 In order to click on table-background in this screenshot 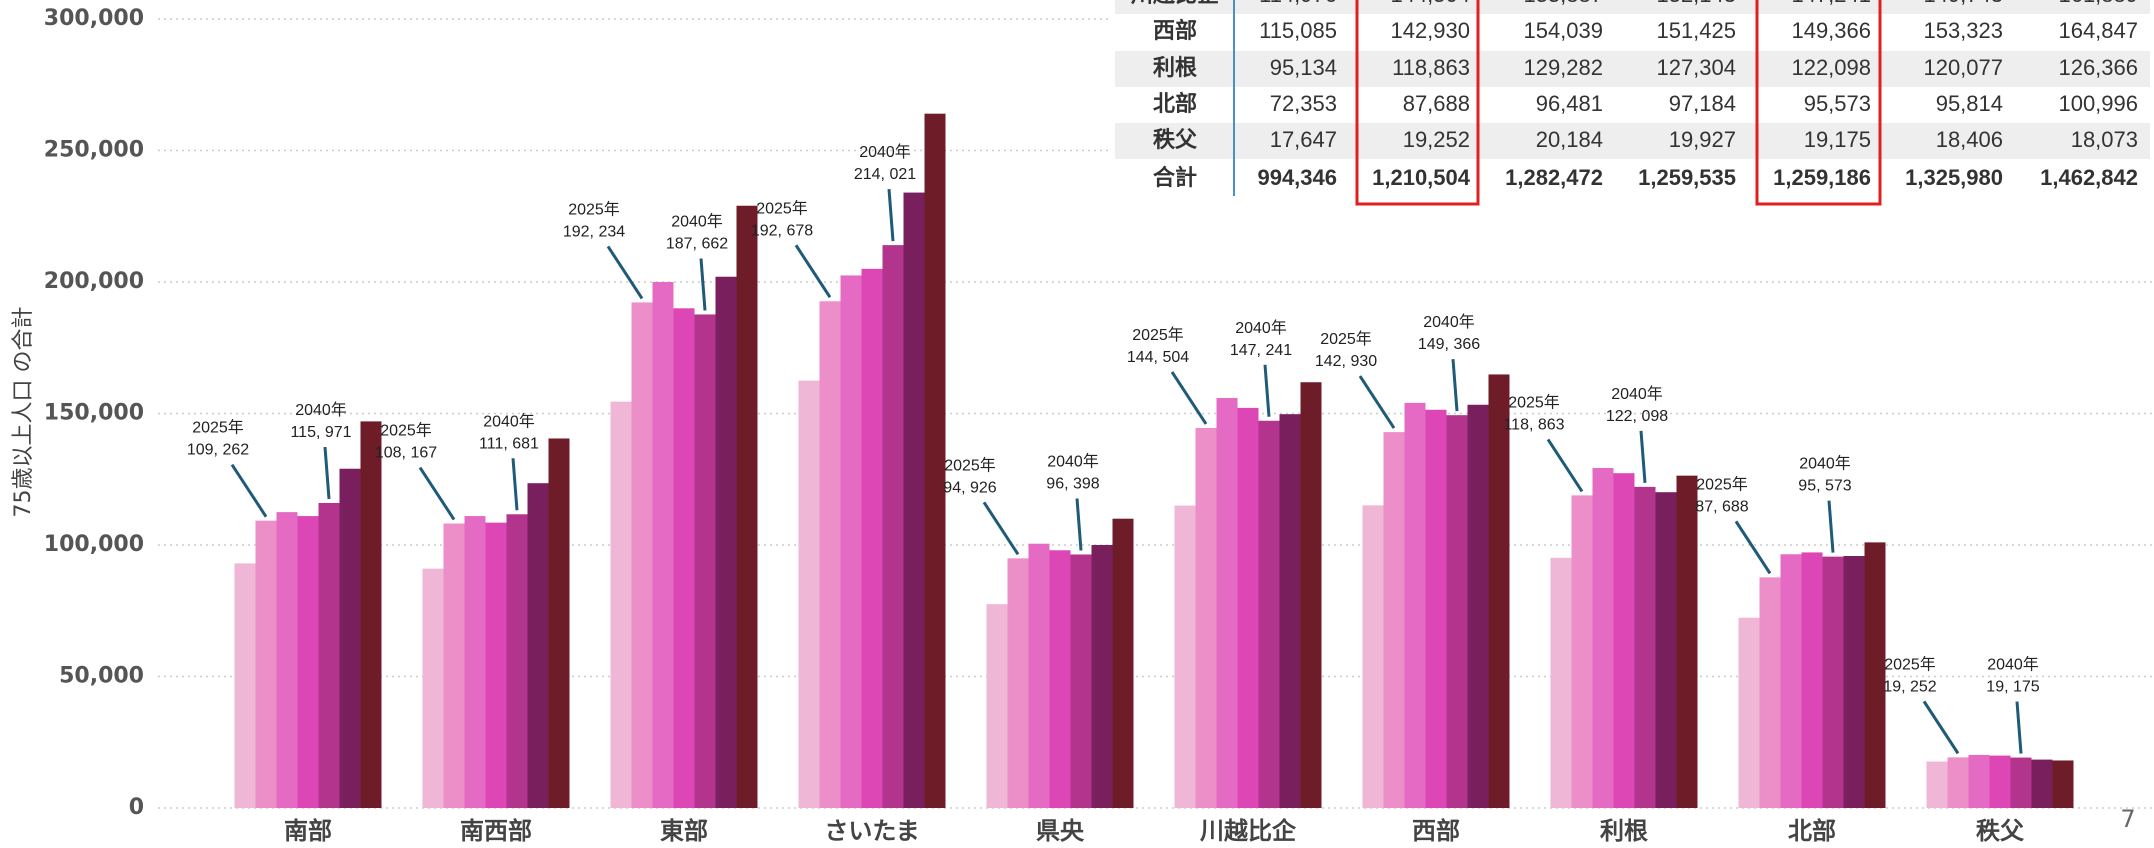, I will do `click(1632, 103)`.